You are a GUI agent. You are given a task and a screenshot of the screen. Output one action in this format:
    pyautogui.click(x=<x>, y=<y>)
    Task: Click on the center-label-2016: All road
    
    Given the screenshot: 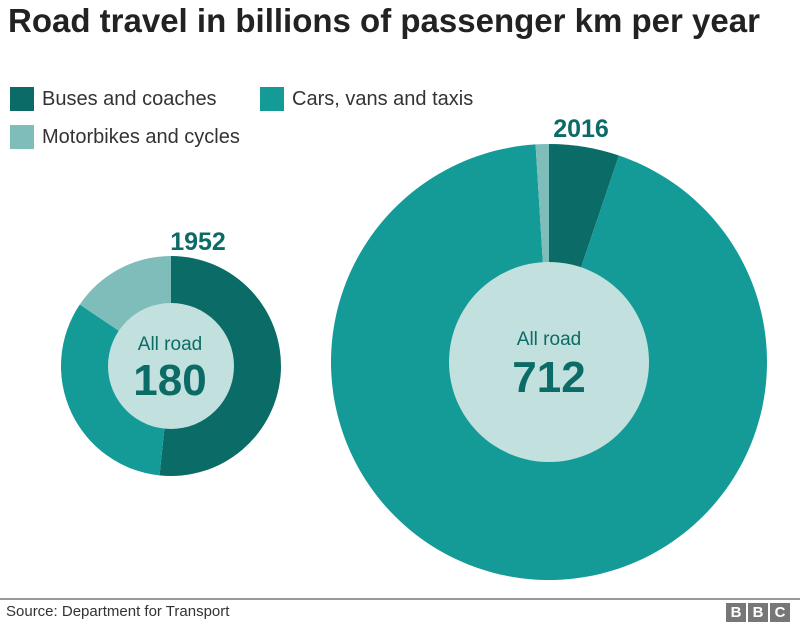 What is the action you would take?
    pyautogui.click(x=549, y=339)
    